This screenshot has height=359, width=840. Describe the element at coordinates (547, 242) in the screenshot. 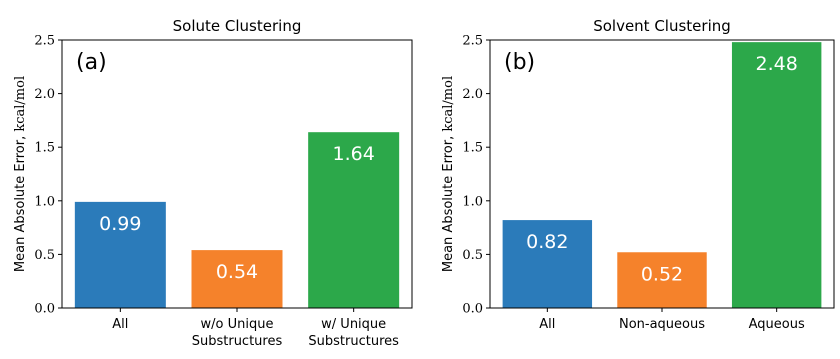

I see `value-label-b-0: 0.82` at that location.